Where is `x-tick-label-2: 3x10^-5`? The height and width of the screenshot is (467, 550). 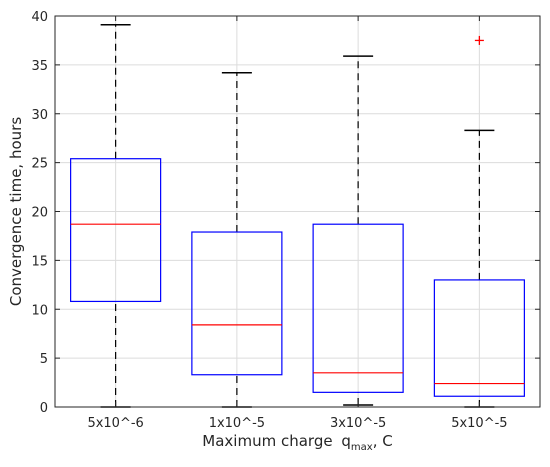 x-tick-label-2: 3x10^-5 is located at coordinates (358, 423).